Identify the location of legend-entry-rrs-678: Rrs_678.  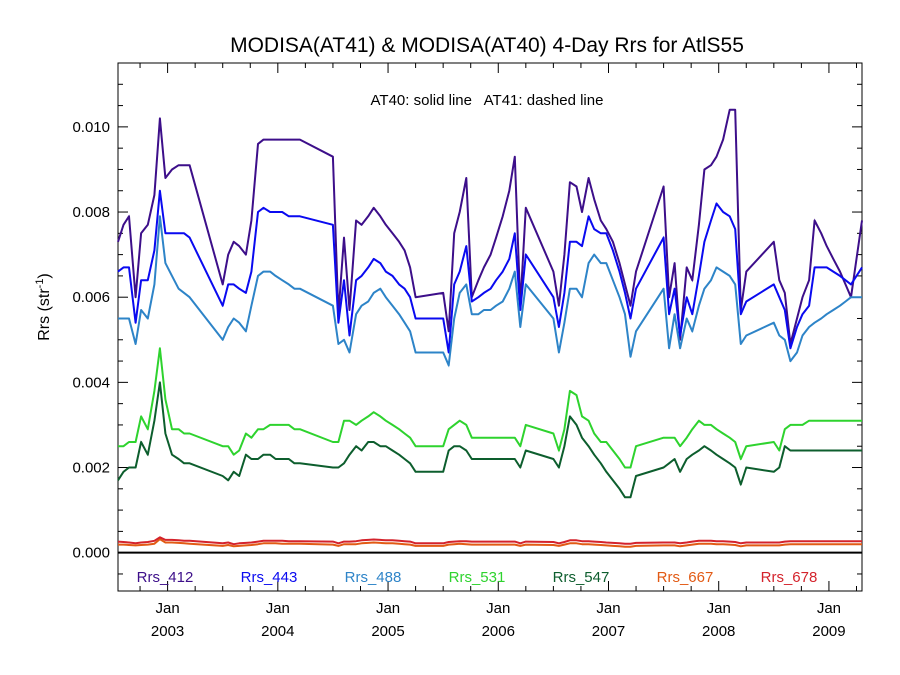
(789, 577).